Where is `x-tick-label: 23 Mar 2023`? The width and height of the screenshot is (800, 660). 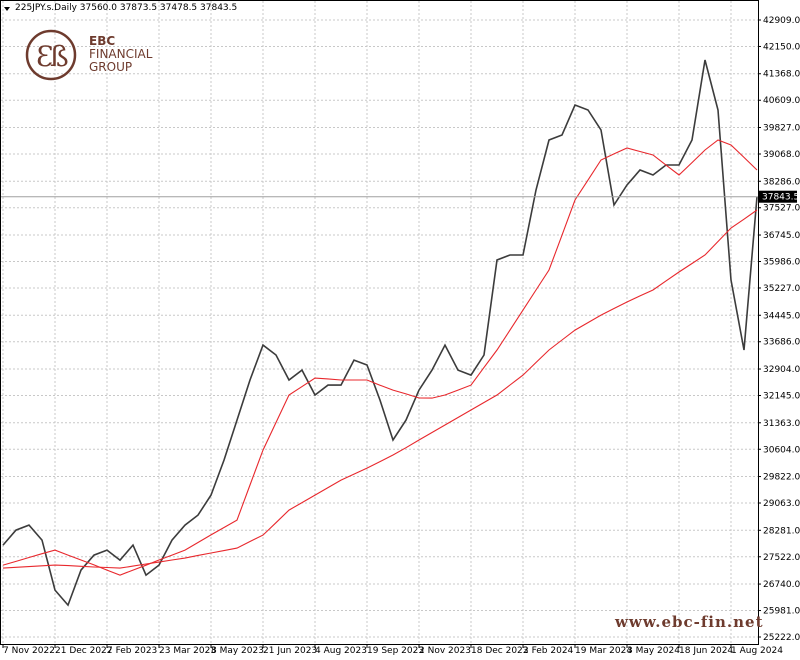 x-tick-label: 23 Mar 2023 is located at coordinates (187, 651).